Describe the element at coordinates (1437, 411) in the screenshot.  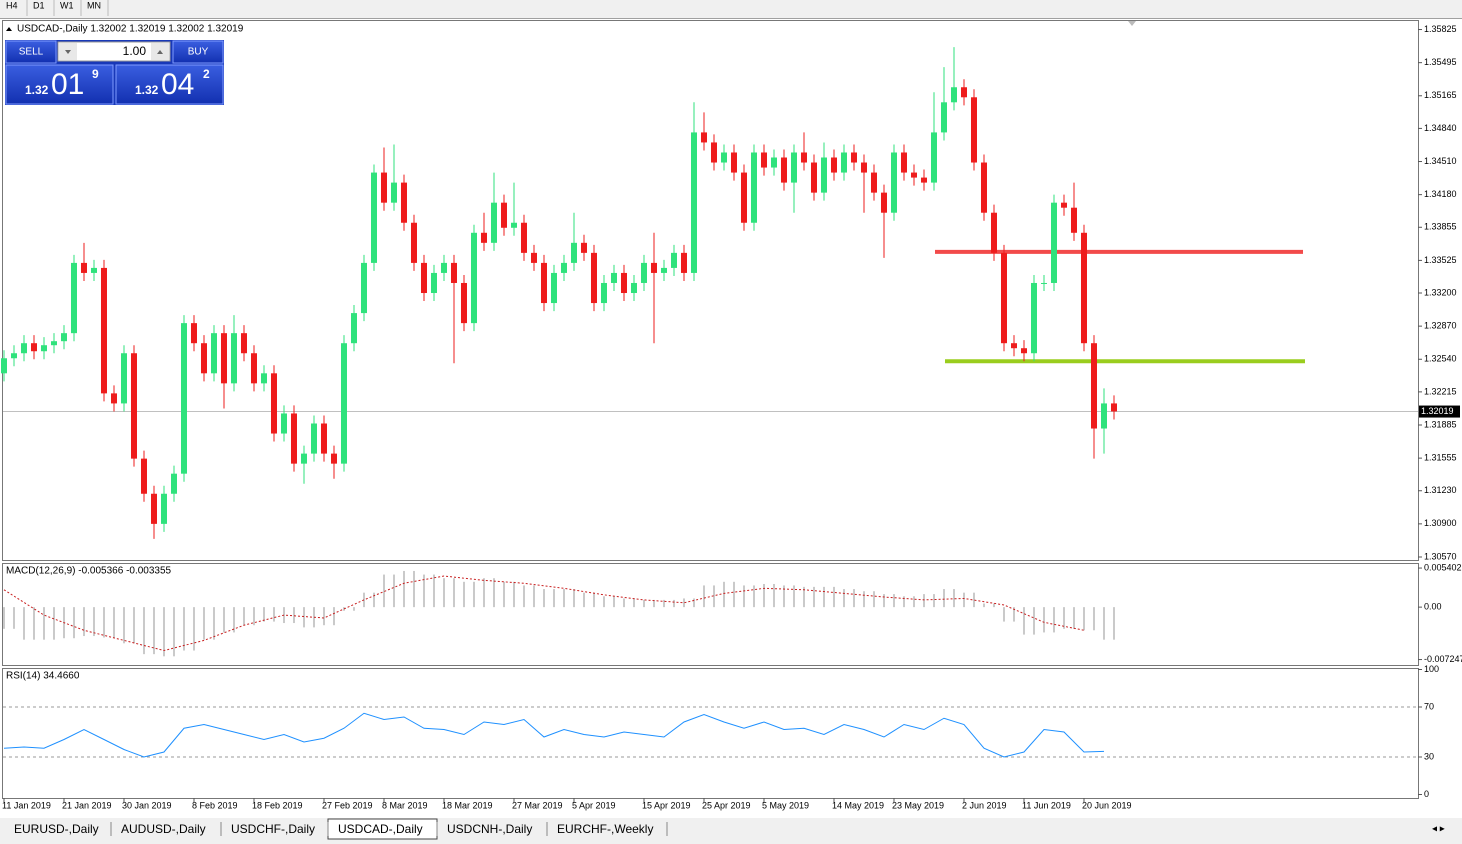
I see `bid-label: 1.32019` at that location.